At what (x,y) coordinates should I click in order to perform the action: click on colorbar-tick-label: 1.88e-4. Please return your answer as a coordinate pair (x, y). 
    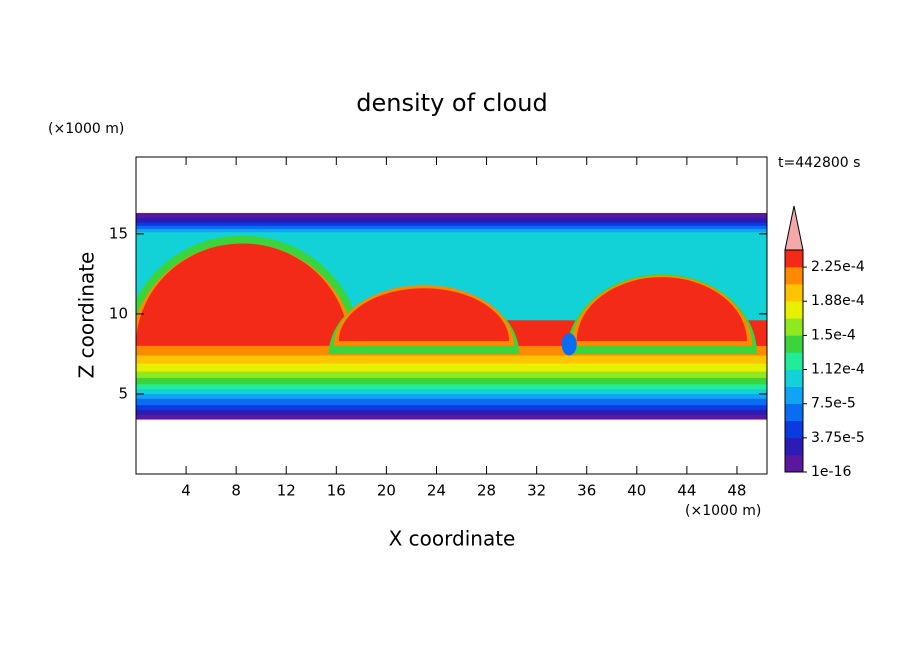
    Looking at the image, I should click on (838, 301).